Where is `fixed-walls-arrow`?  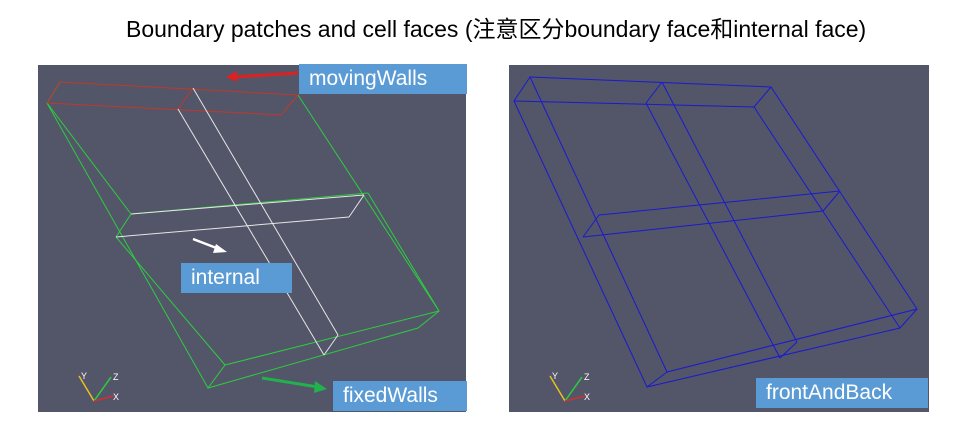 fixed-walls-arrow is located at coordinates (294, 384).